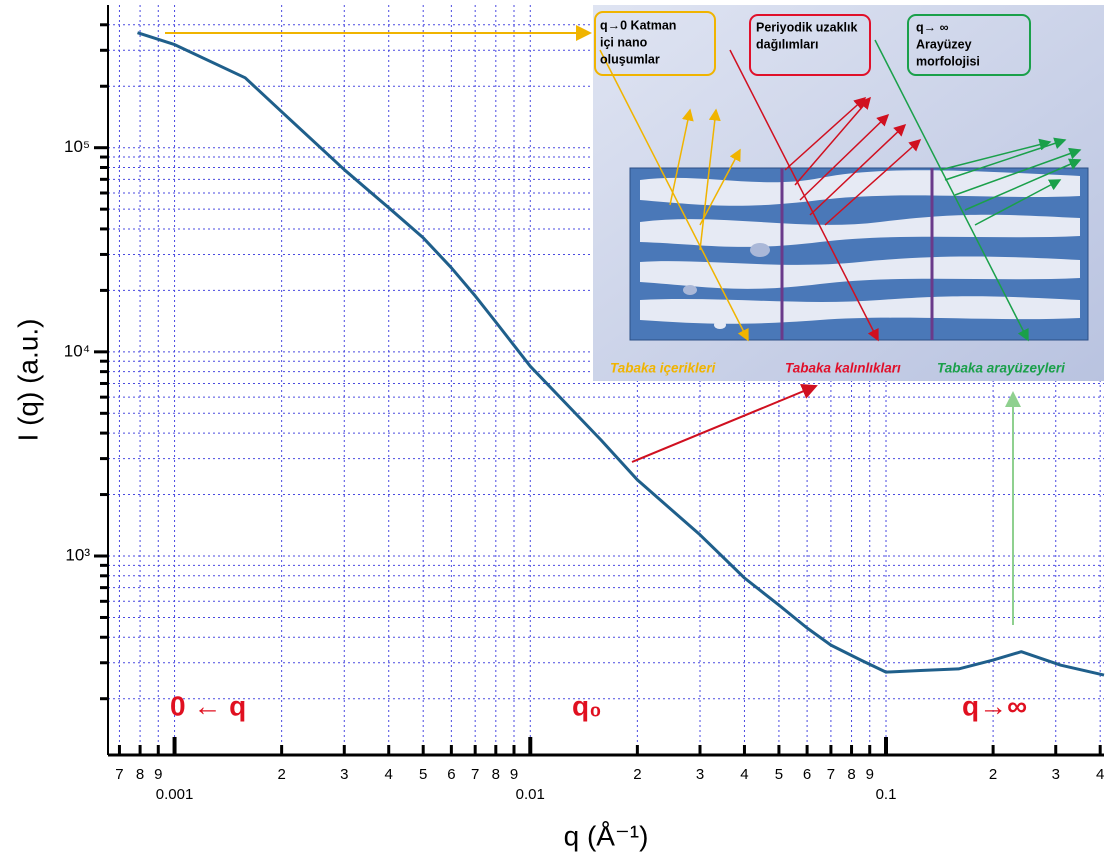  Describe the element at coordinates (806, 27) in the screenshot. I see `inset-box-text: Periyodik uzaklık` at that location.